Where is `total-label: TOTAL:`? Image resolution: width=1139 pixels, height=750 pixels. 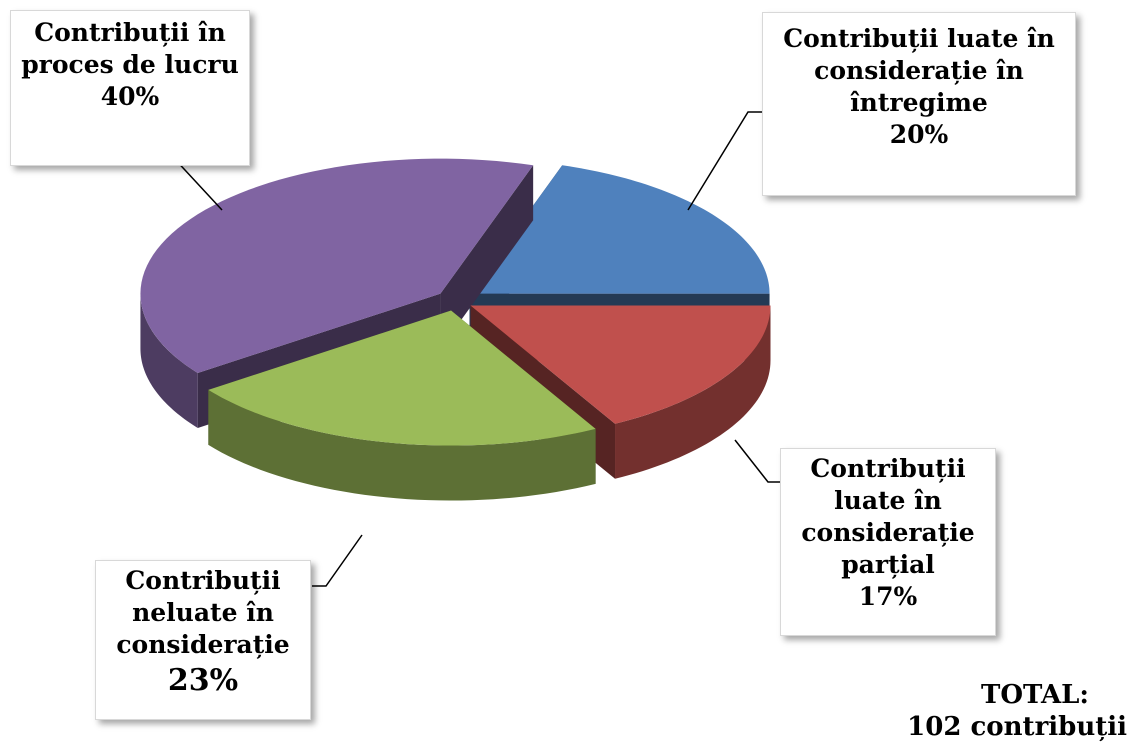 total-label: TOTAL: is located at coordinates (1035, 695).